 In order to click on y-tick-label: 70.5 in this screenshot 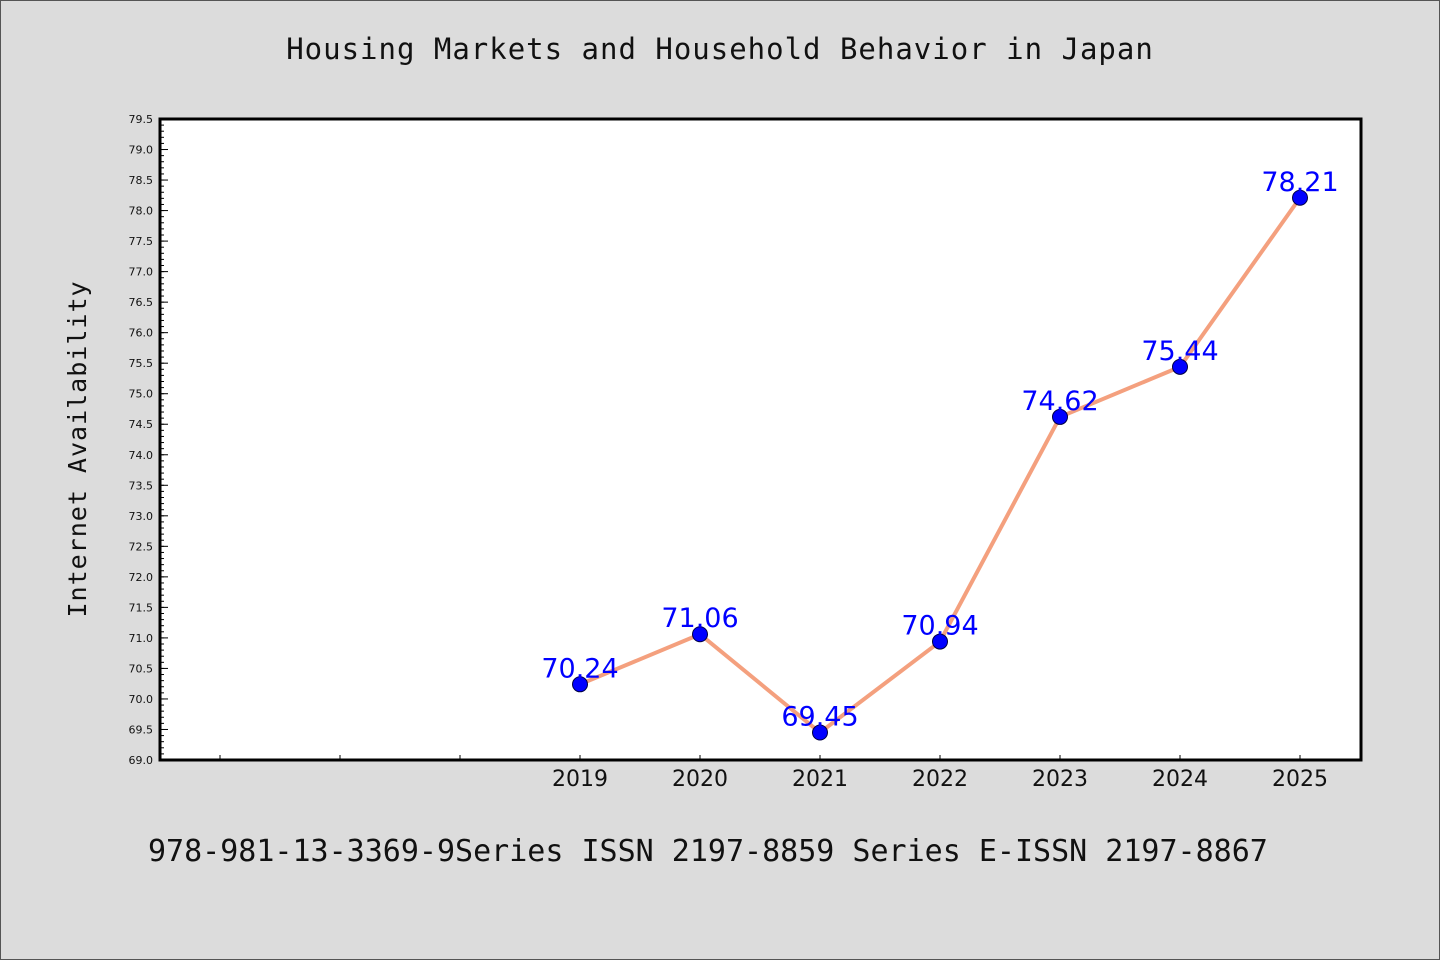, I will do `click(141, 668)`.